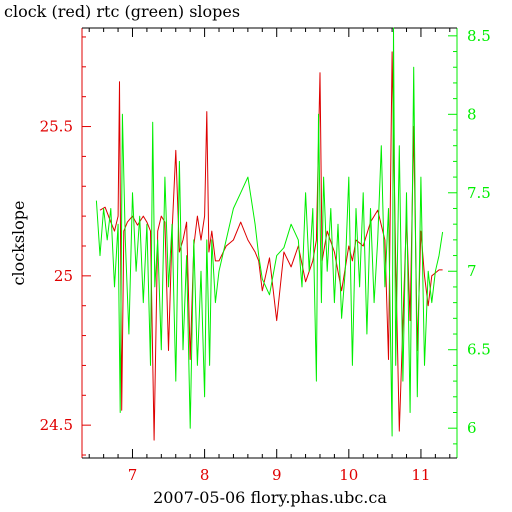 The image size is (512, 512). I want to click on x-tick-label: 11, so click(420, 475).